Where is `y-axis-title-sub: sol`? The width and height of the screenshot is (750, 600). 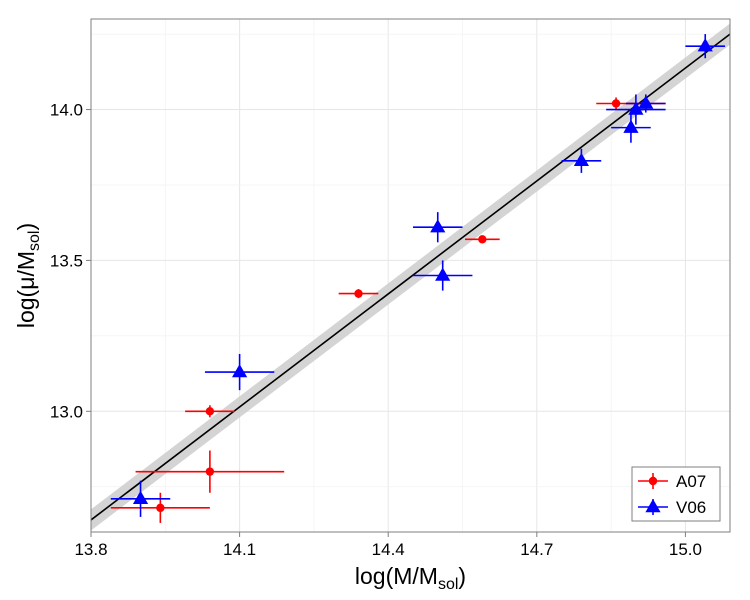 y-axis-title-sub: sol is located at coordinates (34, 241).